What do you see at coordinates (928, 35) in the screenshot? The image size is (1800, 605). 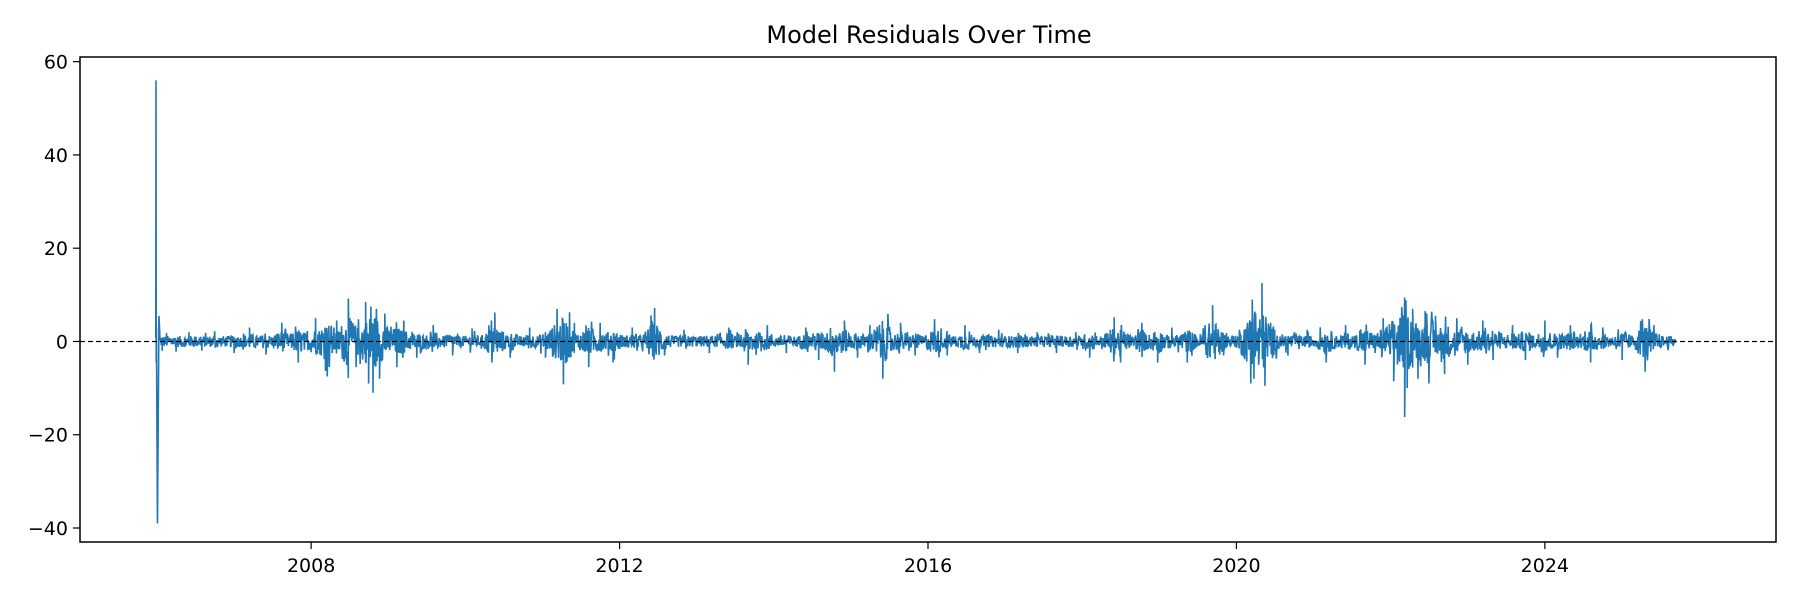 I see `chart-title: Model Residuals Over Time` at bounding box center [928, 35].